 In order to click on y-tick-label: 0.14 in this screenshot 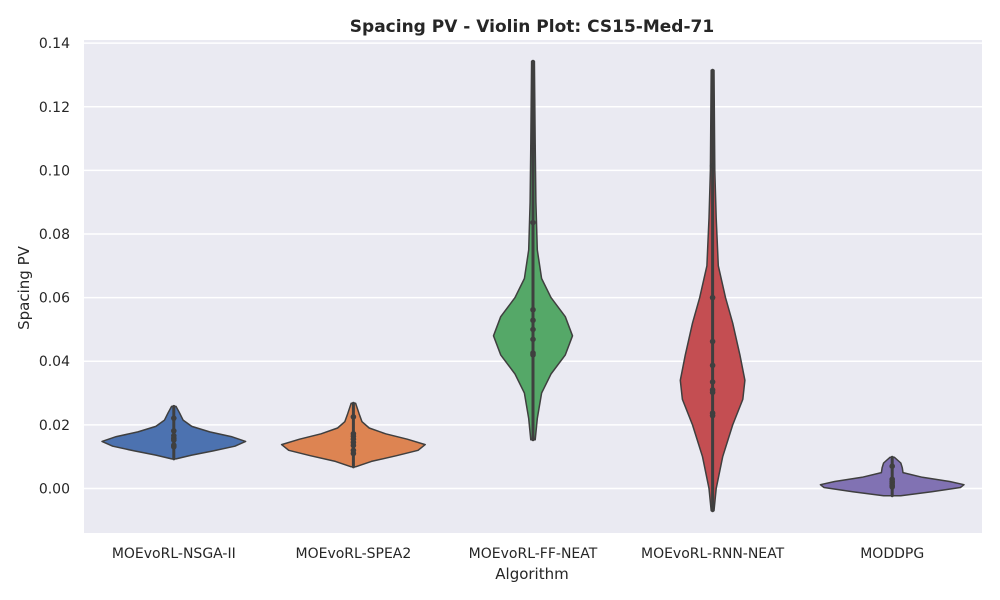, I will do `click(54, 44)`.